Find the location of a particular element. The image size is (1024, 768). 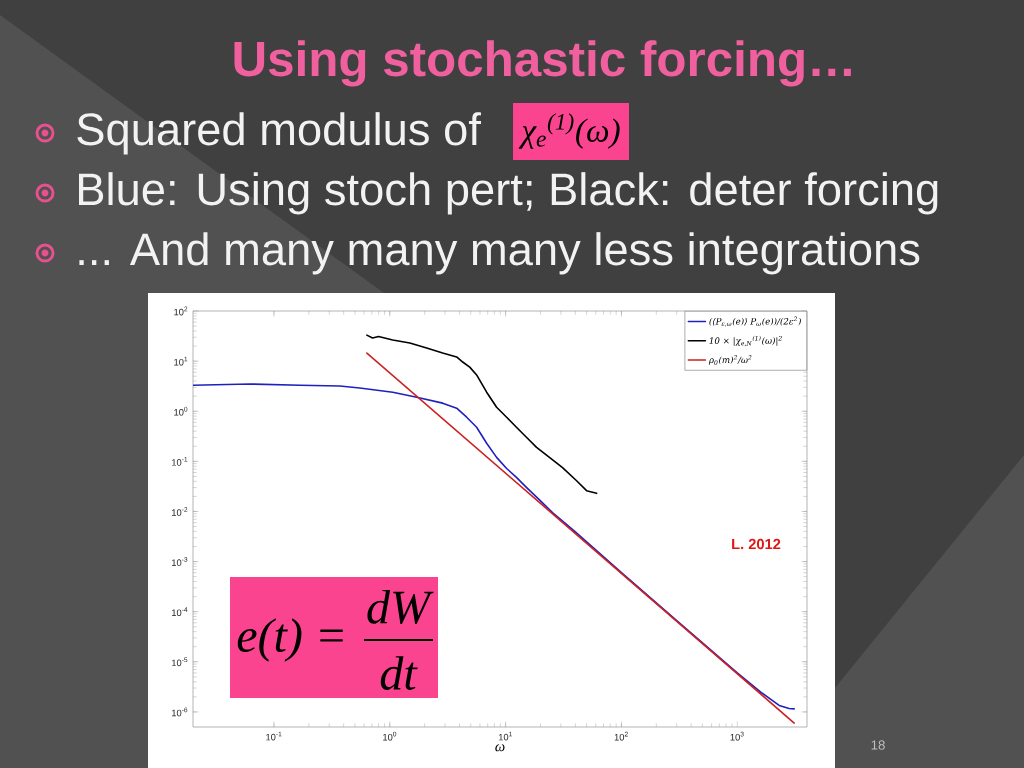

text: Squared modulus of is located at coordinates (279, 133).